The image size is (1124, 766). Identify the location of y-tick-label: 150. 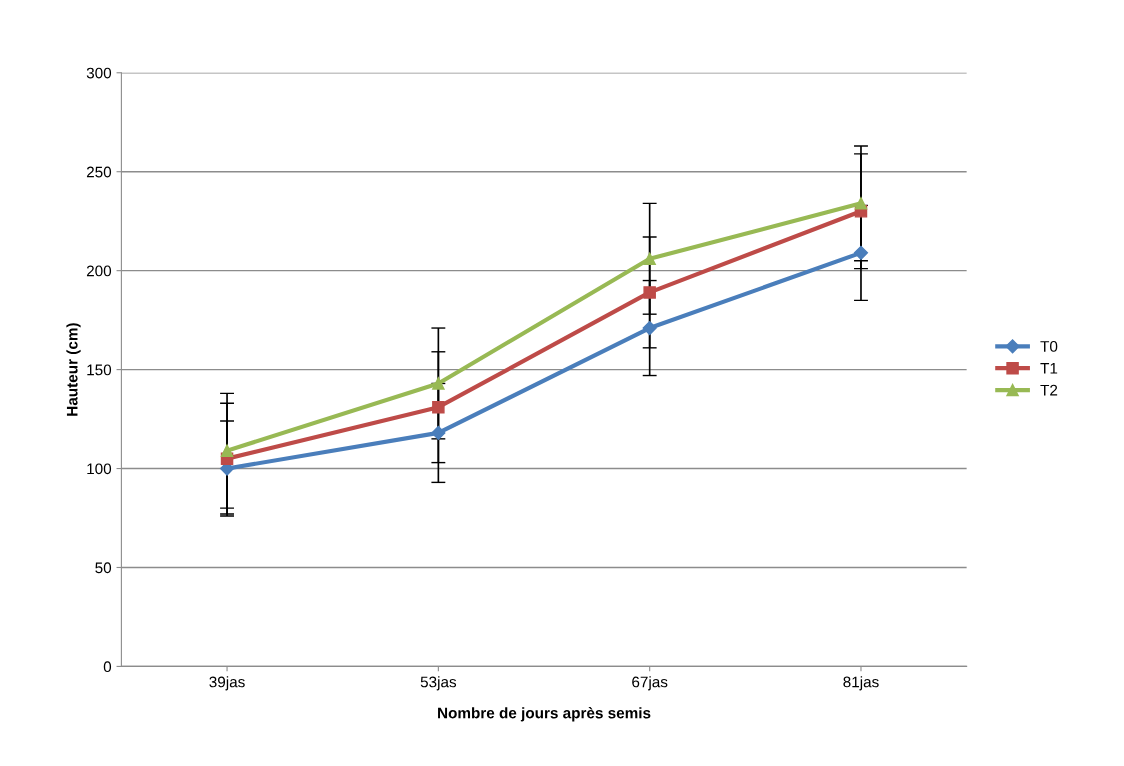
(99, 370).